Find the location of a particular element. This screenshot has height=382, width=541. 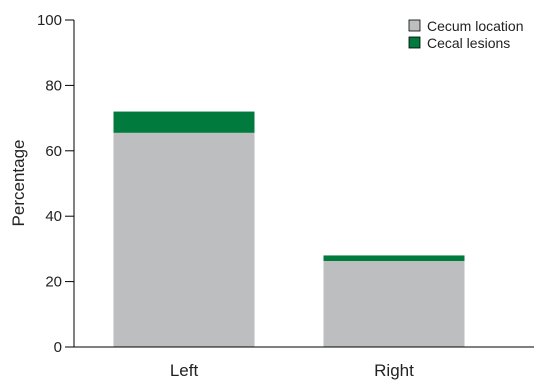

x-tick-label: Left is located at coordinates (184, 370).